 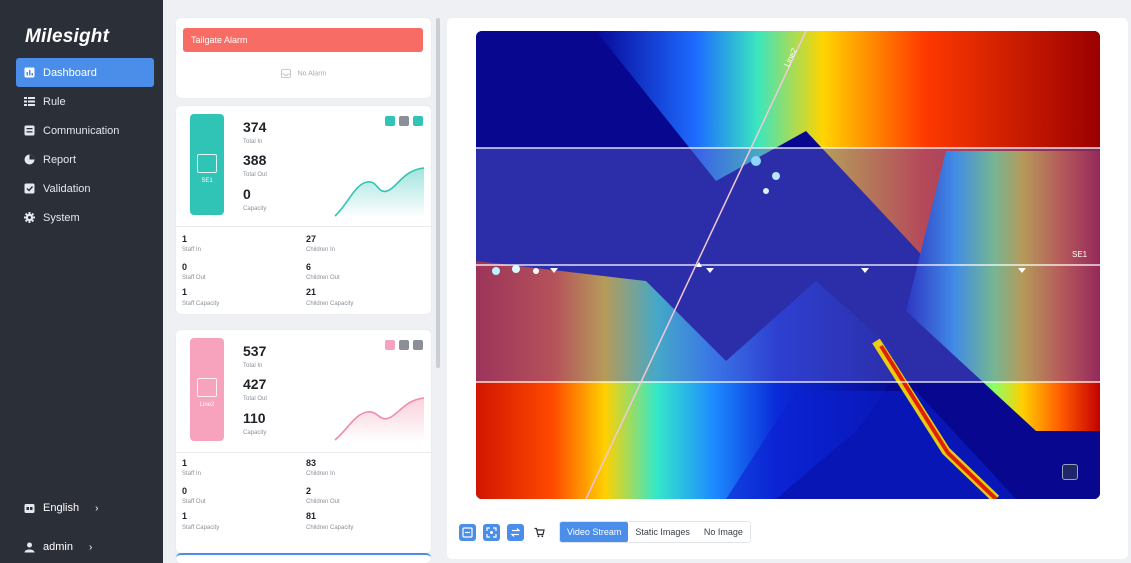 I want to click on alarm-card: Tailgate Alarm No Alarm, so click(x=303, y=58).